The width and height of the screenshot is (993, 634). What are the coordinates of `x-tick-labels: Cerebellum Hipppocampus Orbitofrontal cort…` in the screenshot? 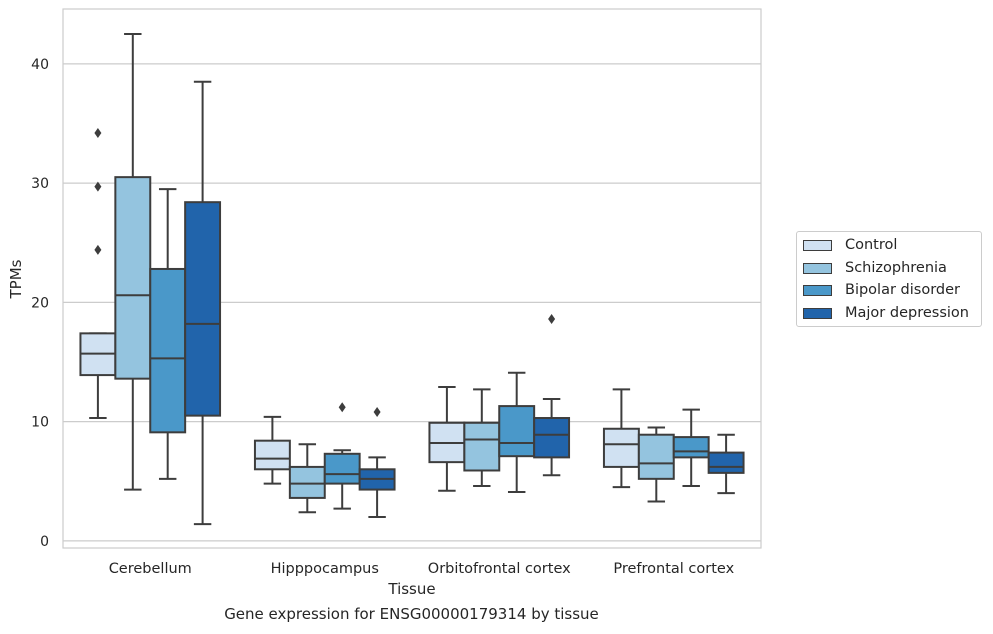 It's located at (422, 569).